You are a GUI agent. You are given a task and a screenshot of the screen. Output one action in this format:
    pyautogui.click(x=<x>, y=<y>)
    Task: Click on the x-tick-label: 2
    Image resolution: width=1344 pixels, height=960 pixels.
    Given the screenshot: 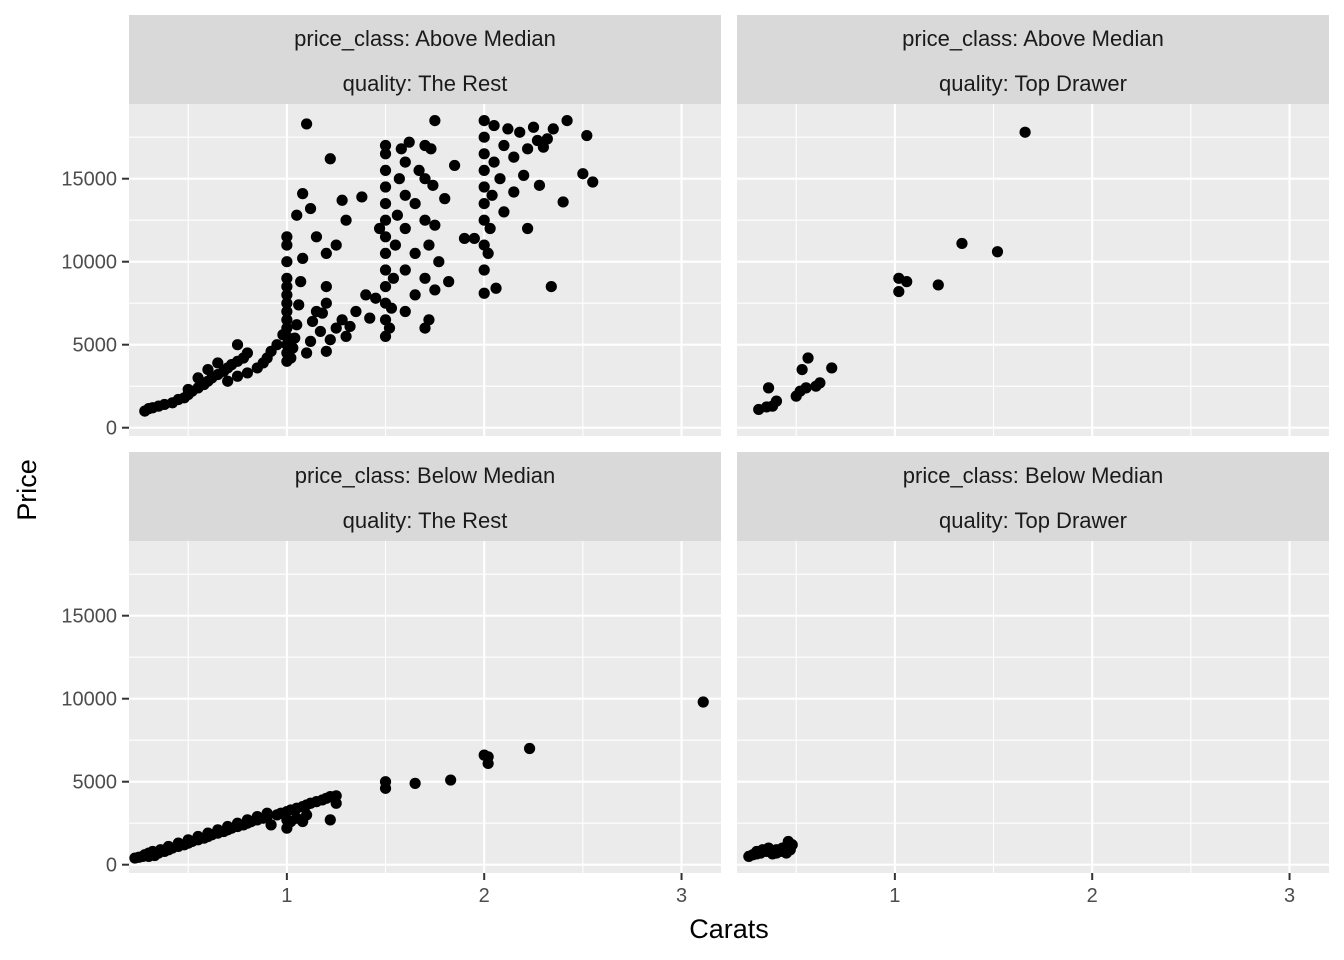 What is the action you would take?
    pyautogui.click(x=484, y=896)
    